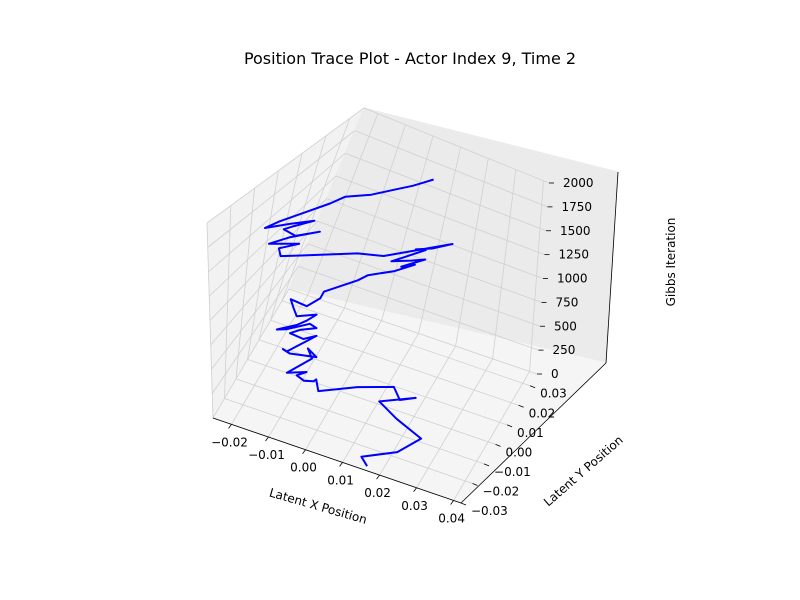 This screenshot has height=600, width=800. What do you see at coordinates (567, 302) in the screenshot?
I see `z-tick-label: 750` at bounding box center [567, 302].